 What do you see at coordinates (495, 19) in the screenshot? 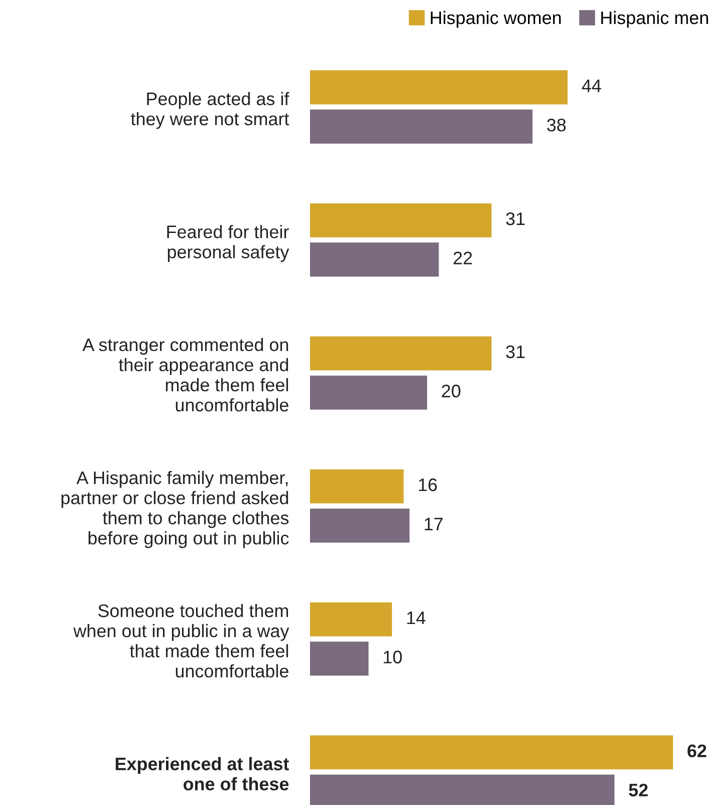
I see `legend-label: Hispanic women` at bounding box center [495, 19].